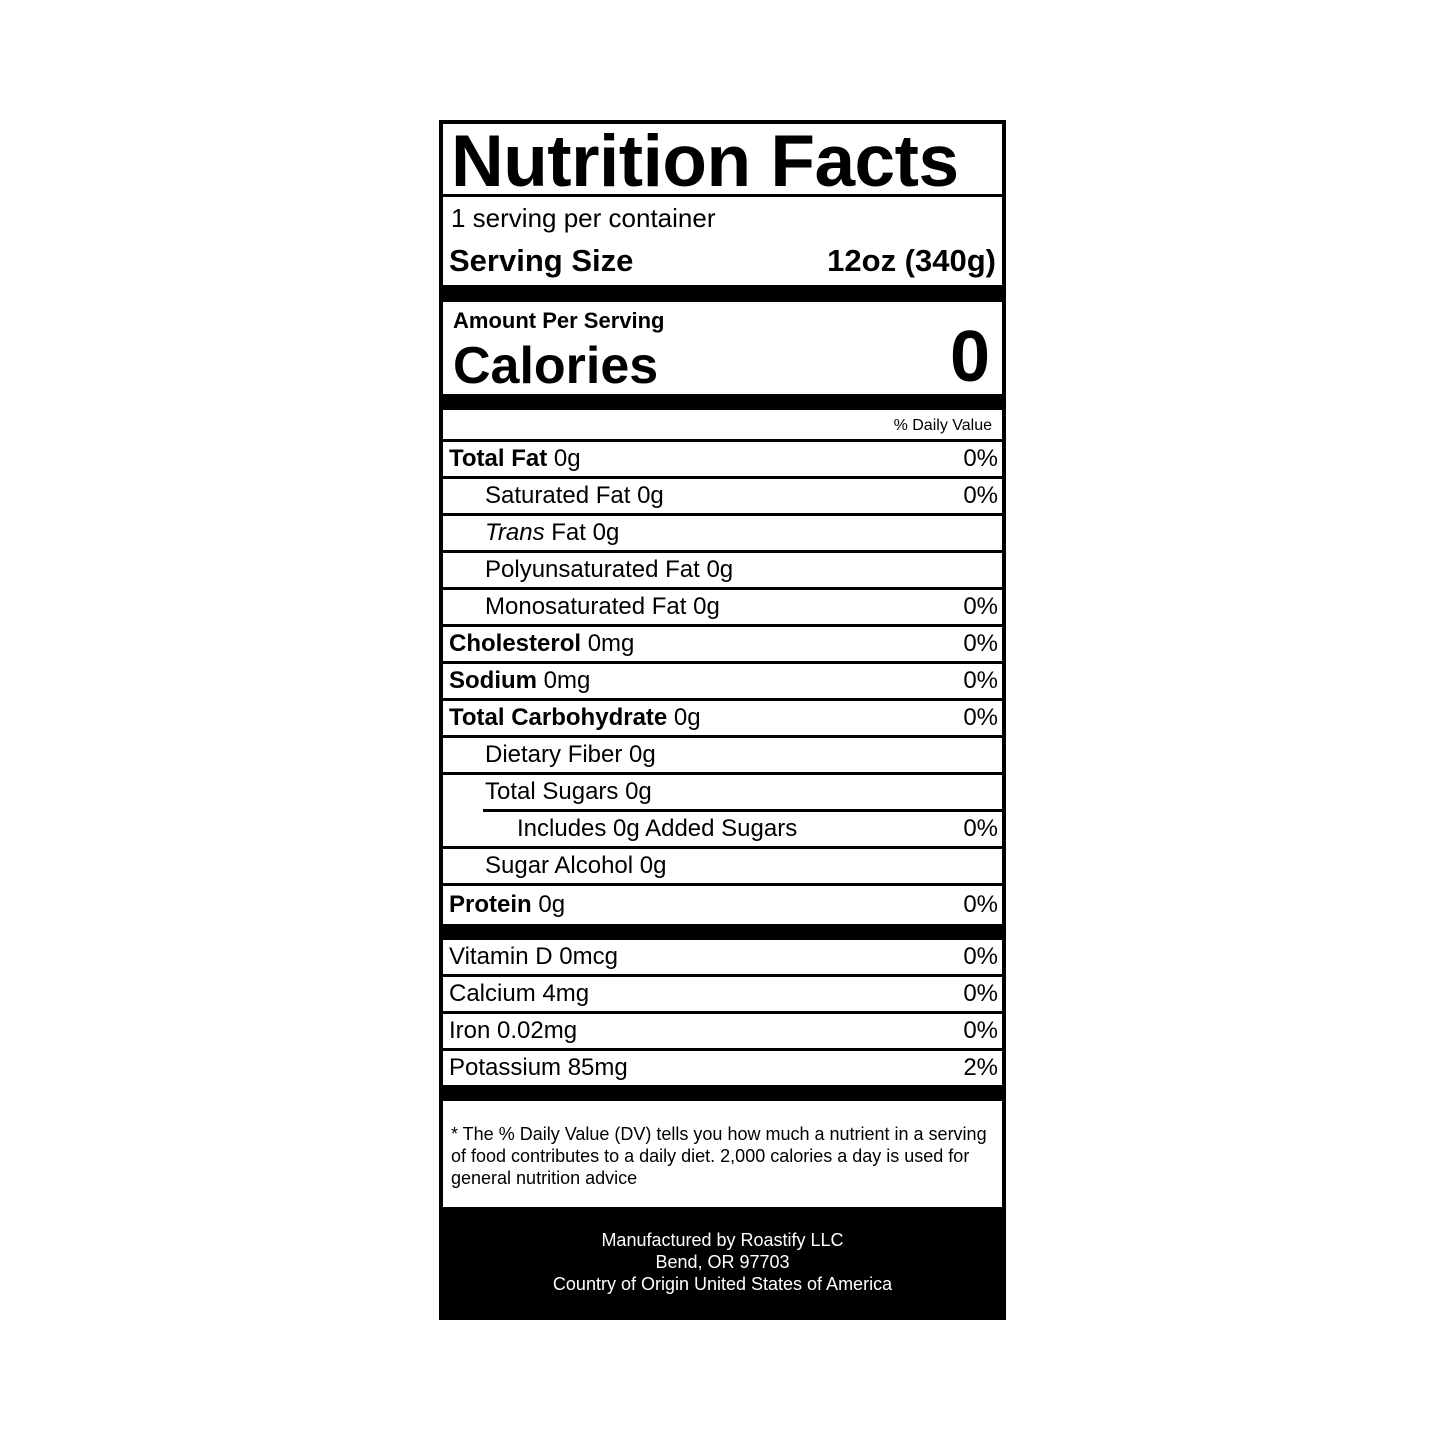 The width and height of the screenshot is (1445, 1445). What do you see at coordinates (574, 495) in the screenshot?
I see `nutrient-name: Saturated Fat 0g` at bounding box center [574, 495].